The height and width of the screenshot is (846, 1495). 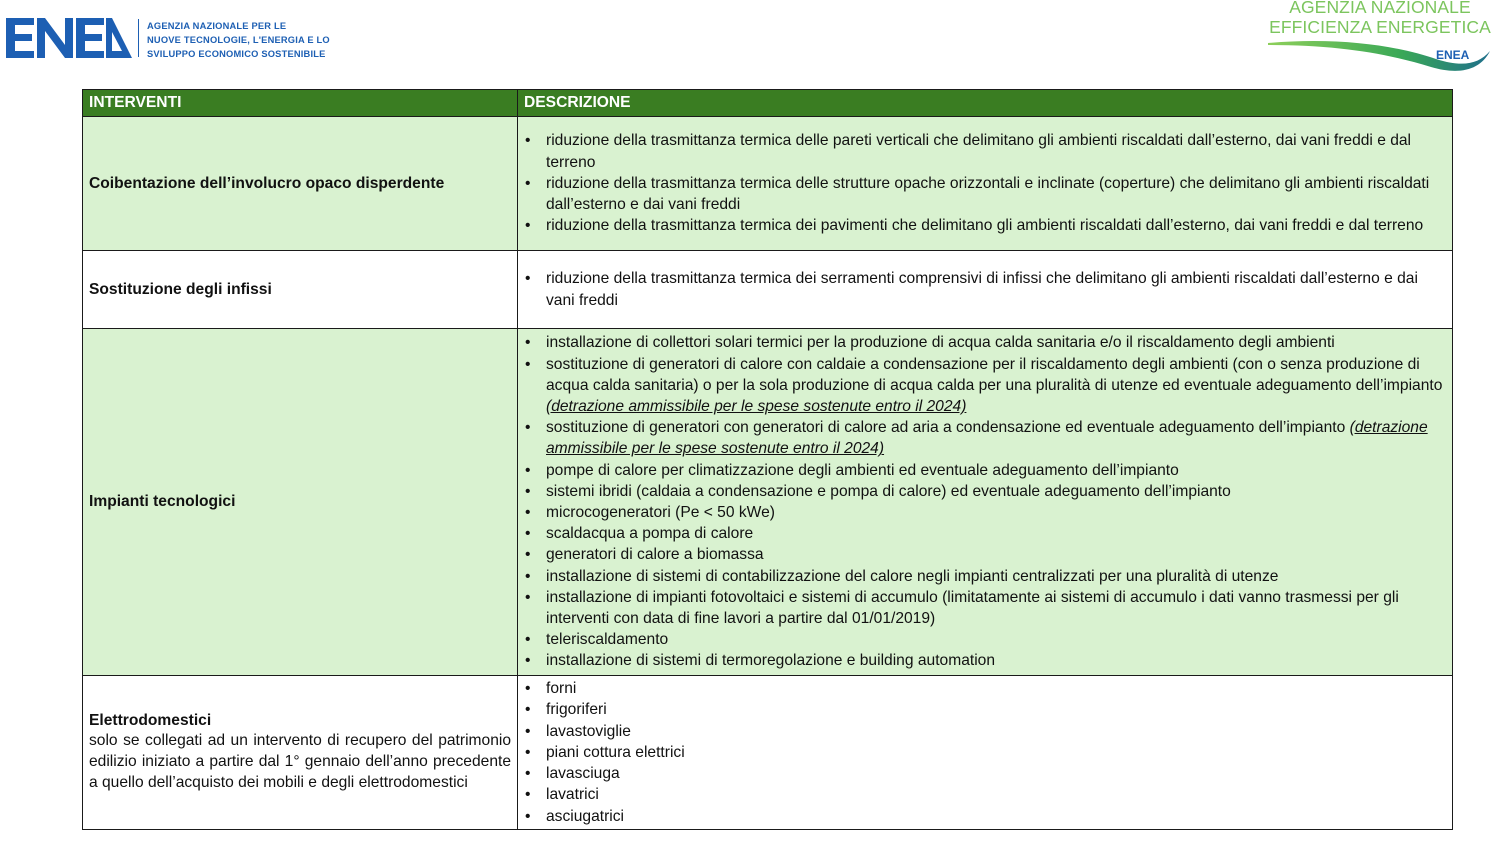 I want to click on list-item: piani cottura elettrici, so click(x=985, y=752).